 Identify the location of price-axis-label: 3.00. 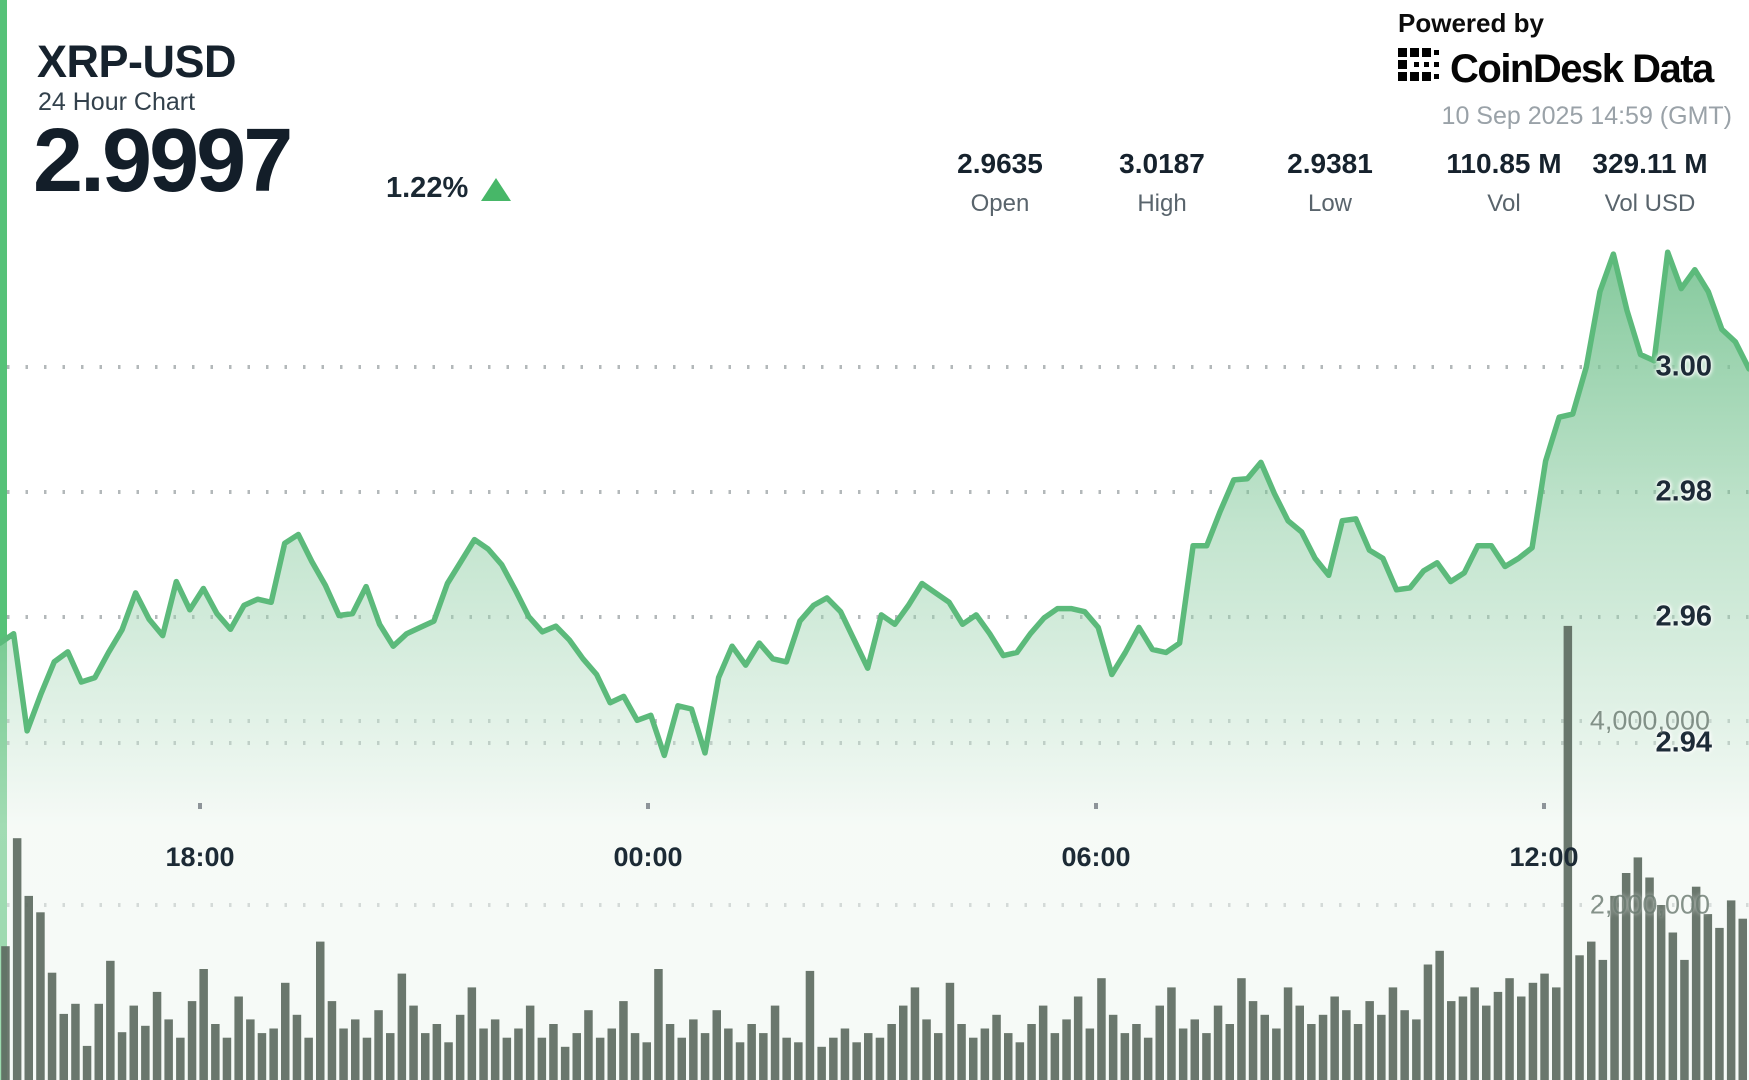
(1683, 366).